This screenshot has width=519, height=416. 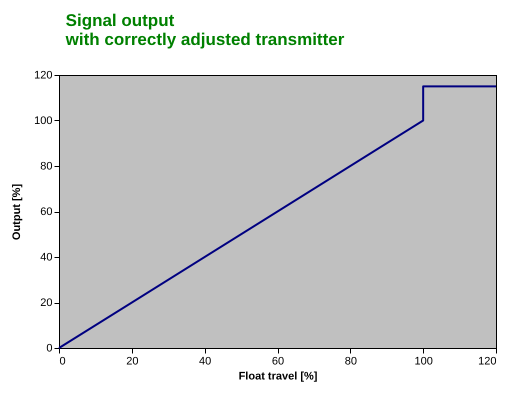 I want to click on y-tick-label: 100, so click(x=43, y=121).